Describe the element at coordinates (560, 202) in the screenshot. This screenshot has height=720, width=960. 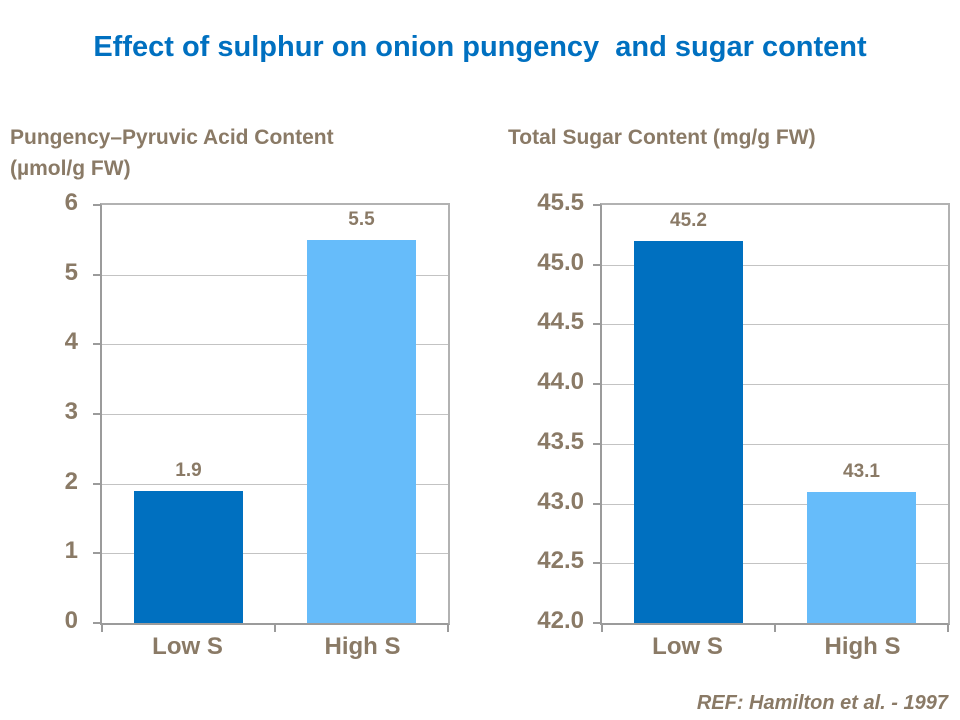
I see `y-tick-label: 45.5` at that location.